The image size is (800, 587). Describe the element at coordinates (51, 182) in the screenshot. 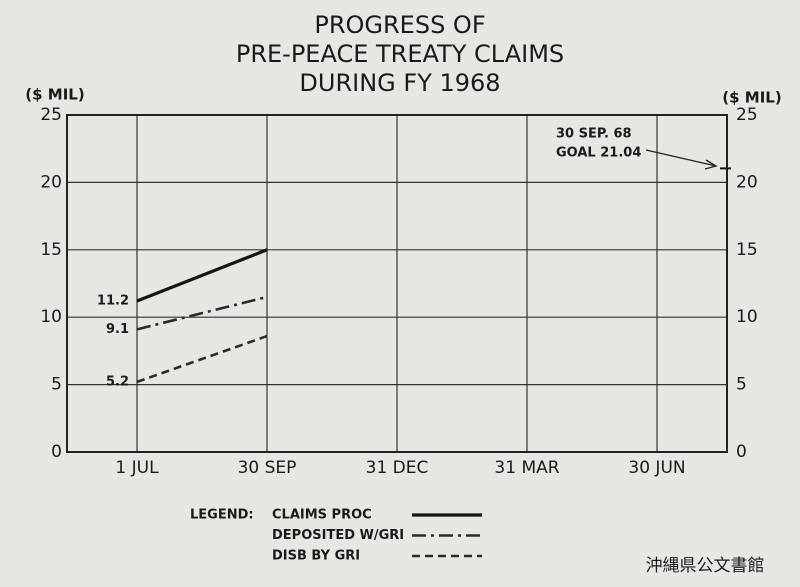

I see `y-tick-label: 20` at that location.